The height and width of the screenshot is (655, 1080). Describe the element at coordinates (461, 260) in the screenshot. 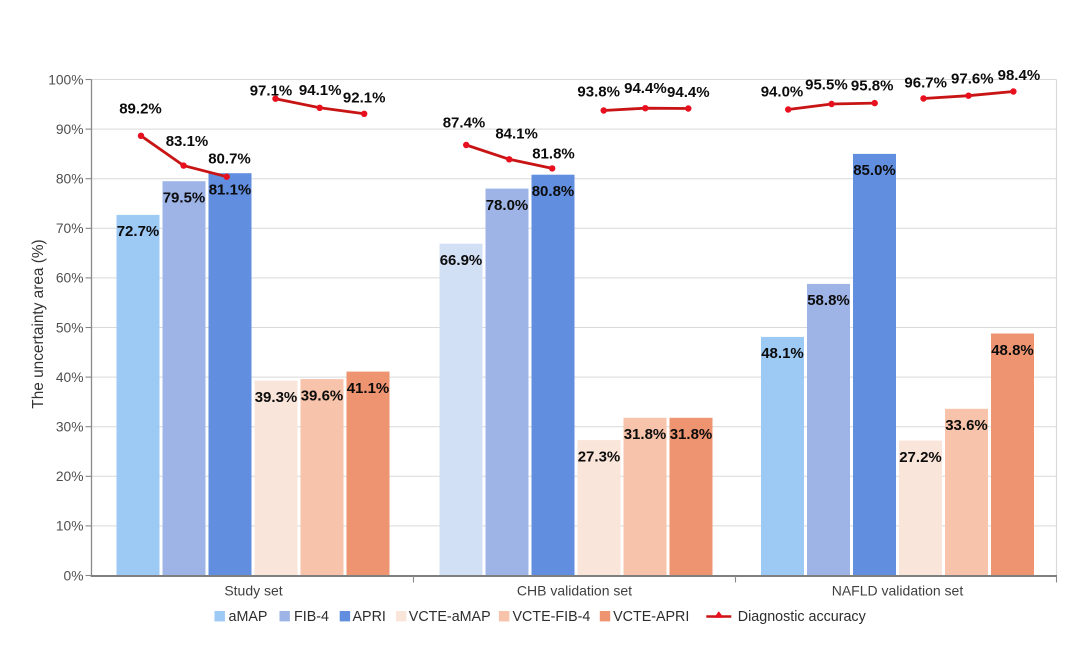

I see `svg-text: 66.9%` at that location.